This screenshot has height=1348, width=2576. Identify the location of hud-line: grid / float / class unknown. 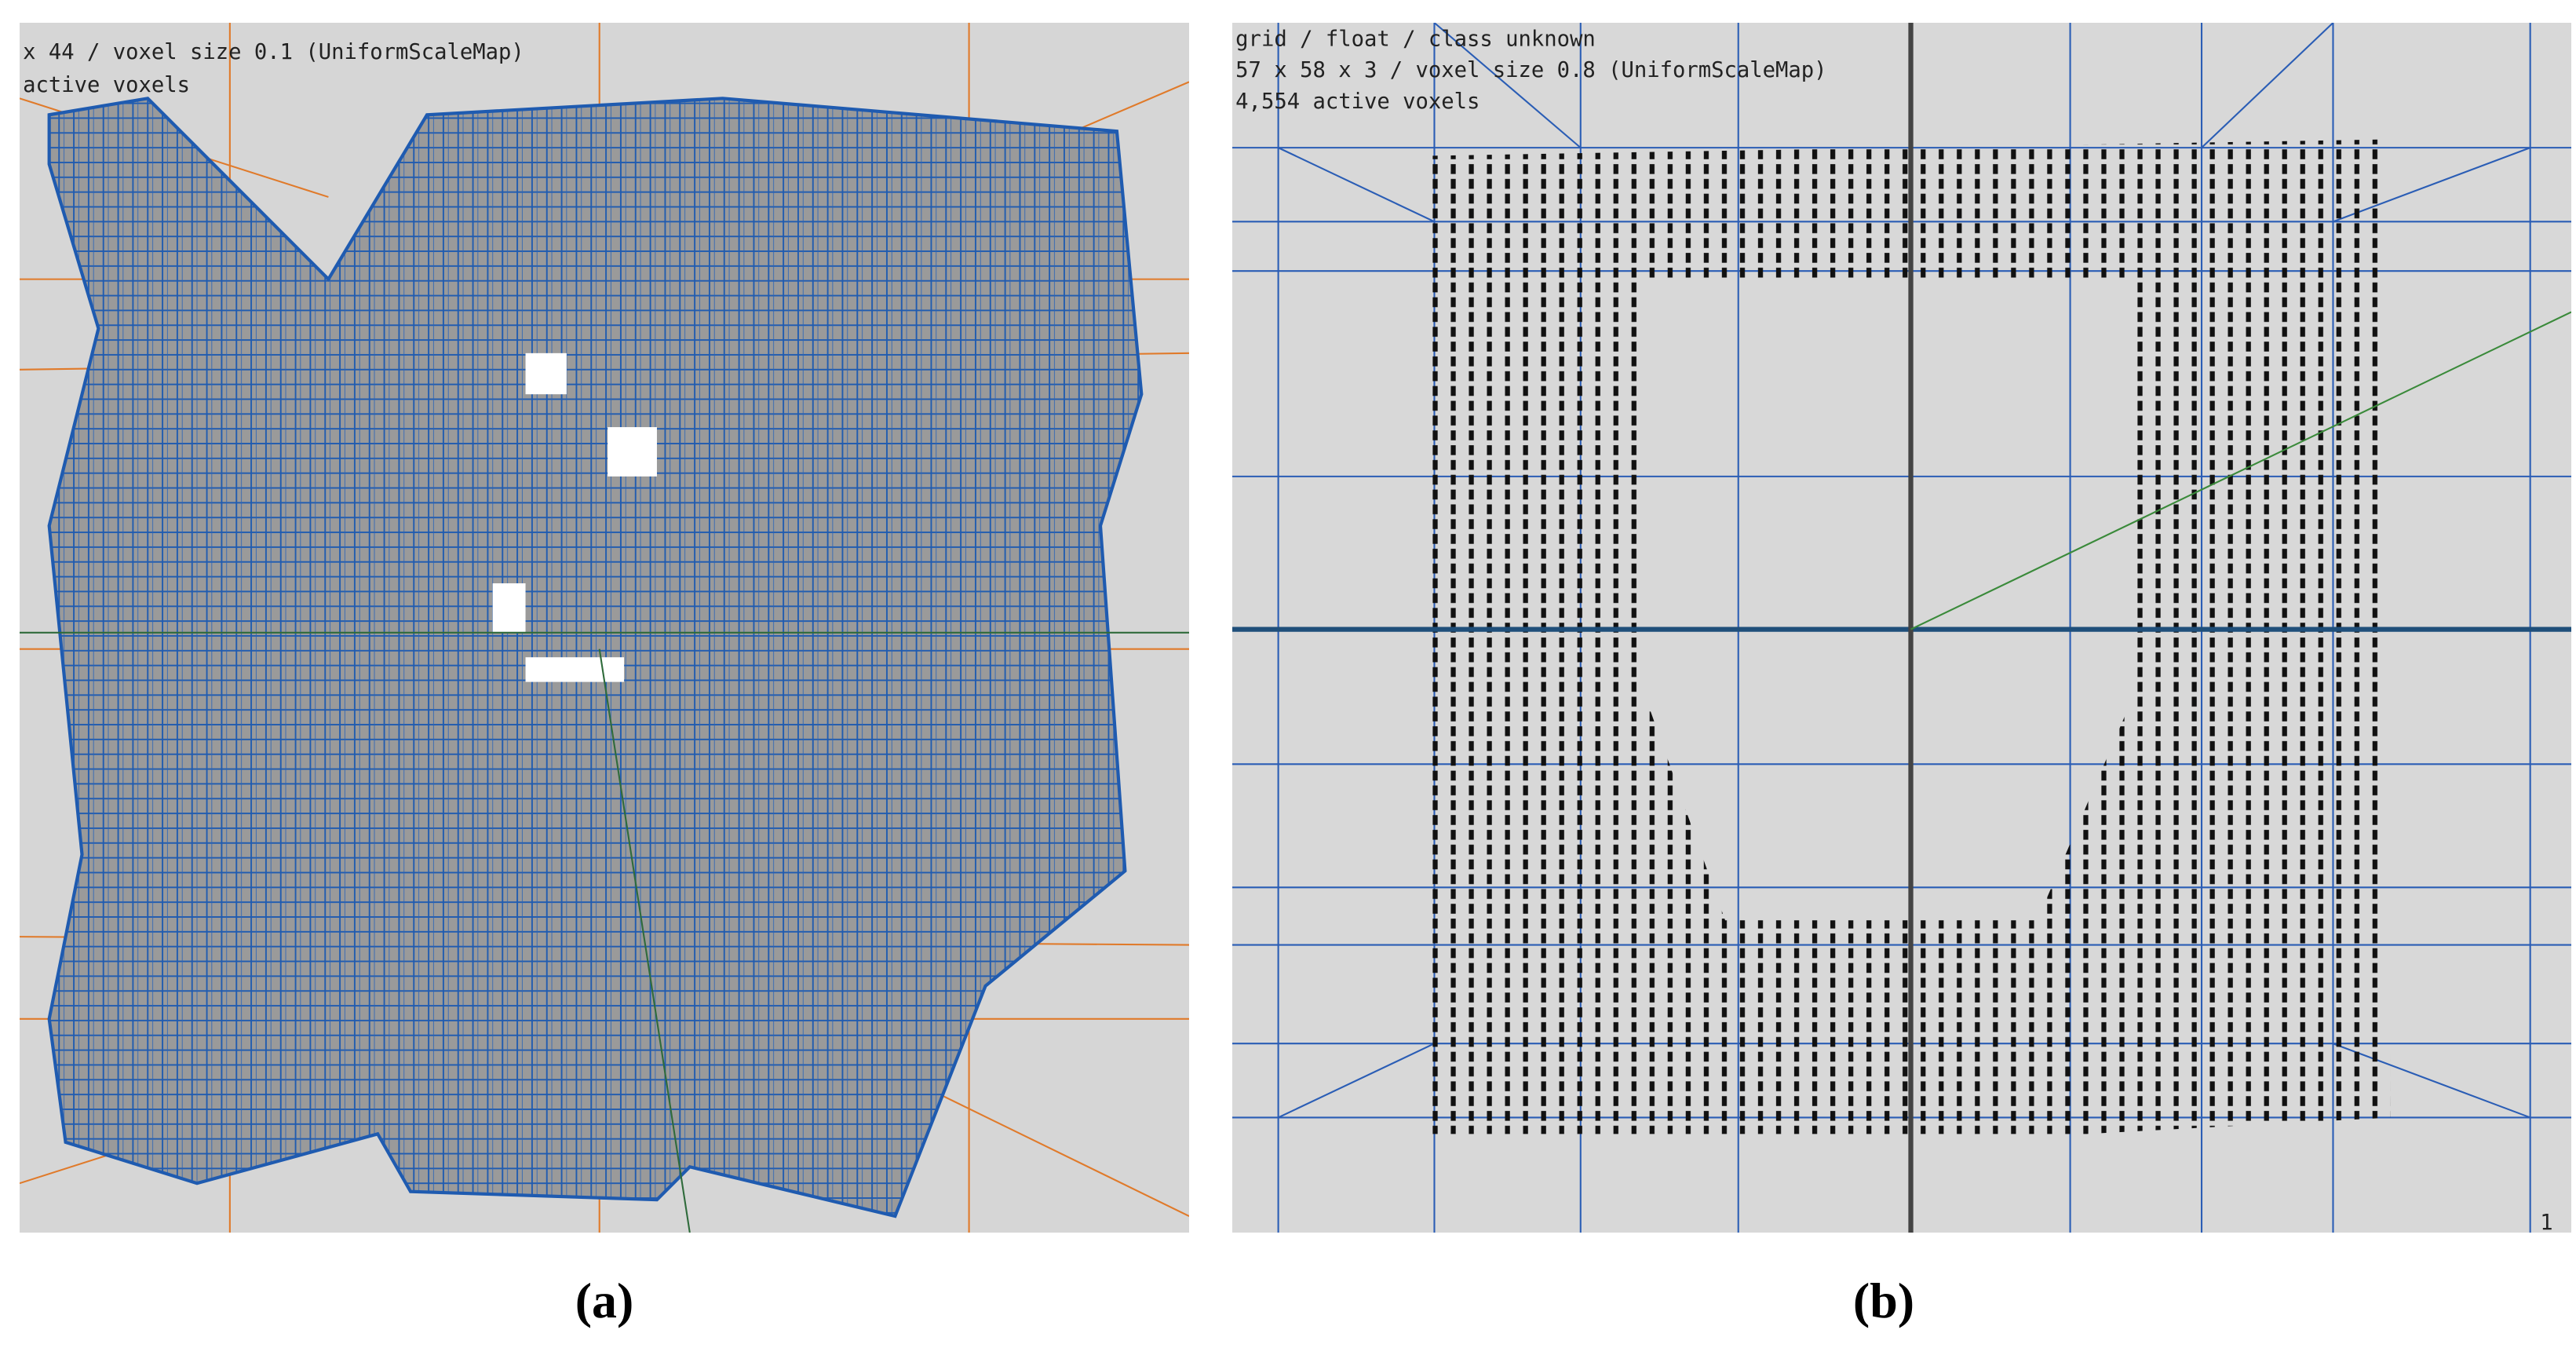
(1415, 39).